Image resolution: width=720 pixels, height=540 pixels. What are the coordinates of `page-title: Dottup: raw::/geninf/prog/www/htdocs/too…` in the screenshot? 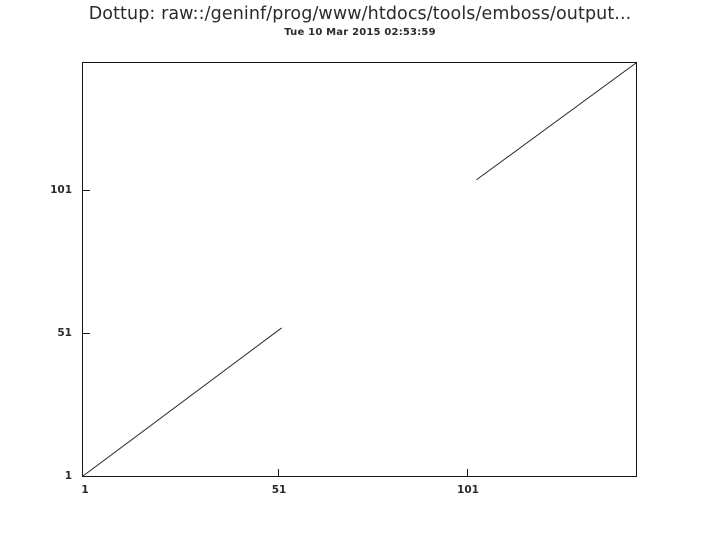 It's located at (360, 14).